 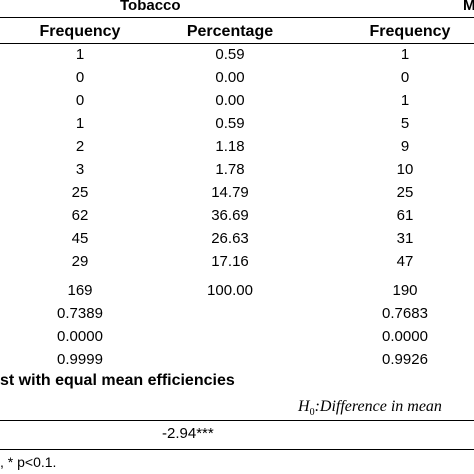 I want to click on test-section-title: st with equal mean efficiencies, so click(x=117, y=380).